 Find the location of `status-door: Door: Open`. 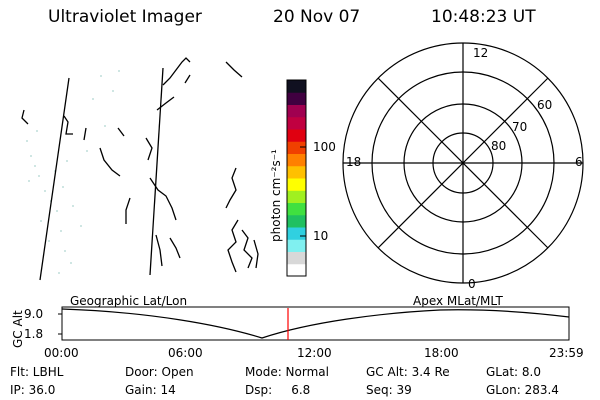

status-door: Door: Open is located at coordinates (159, 372).